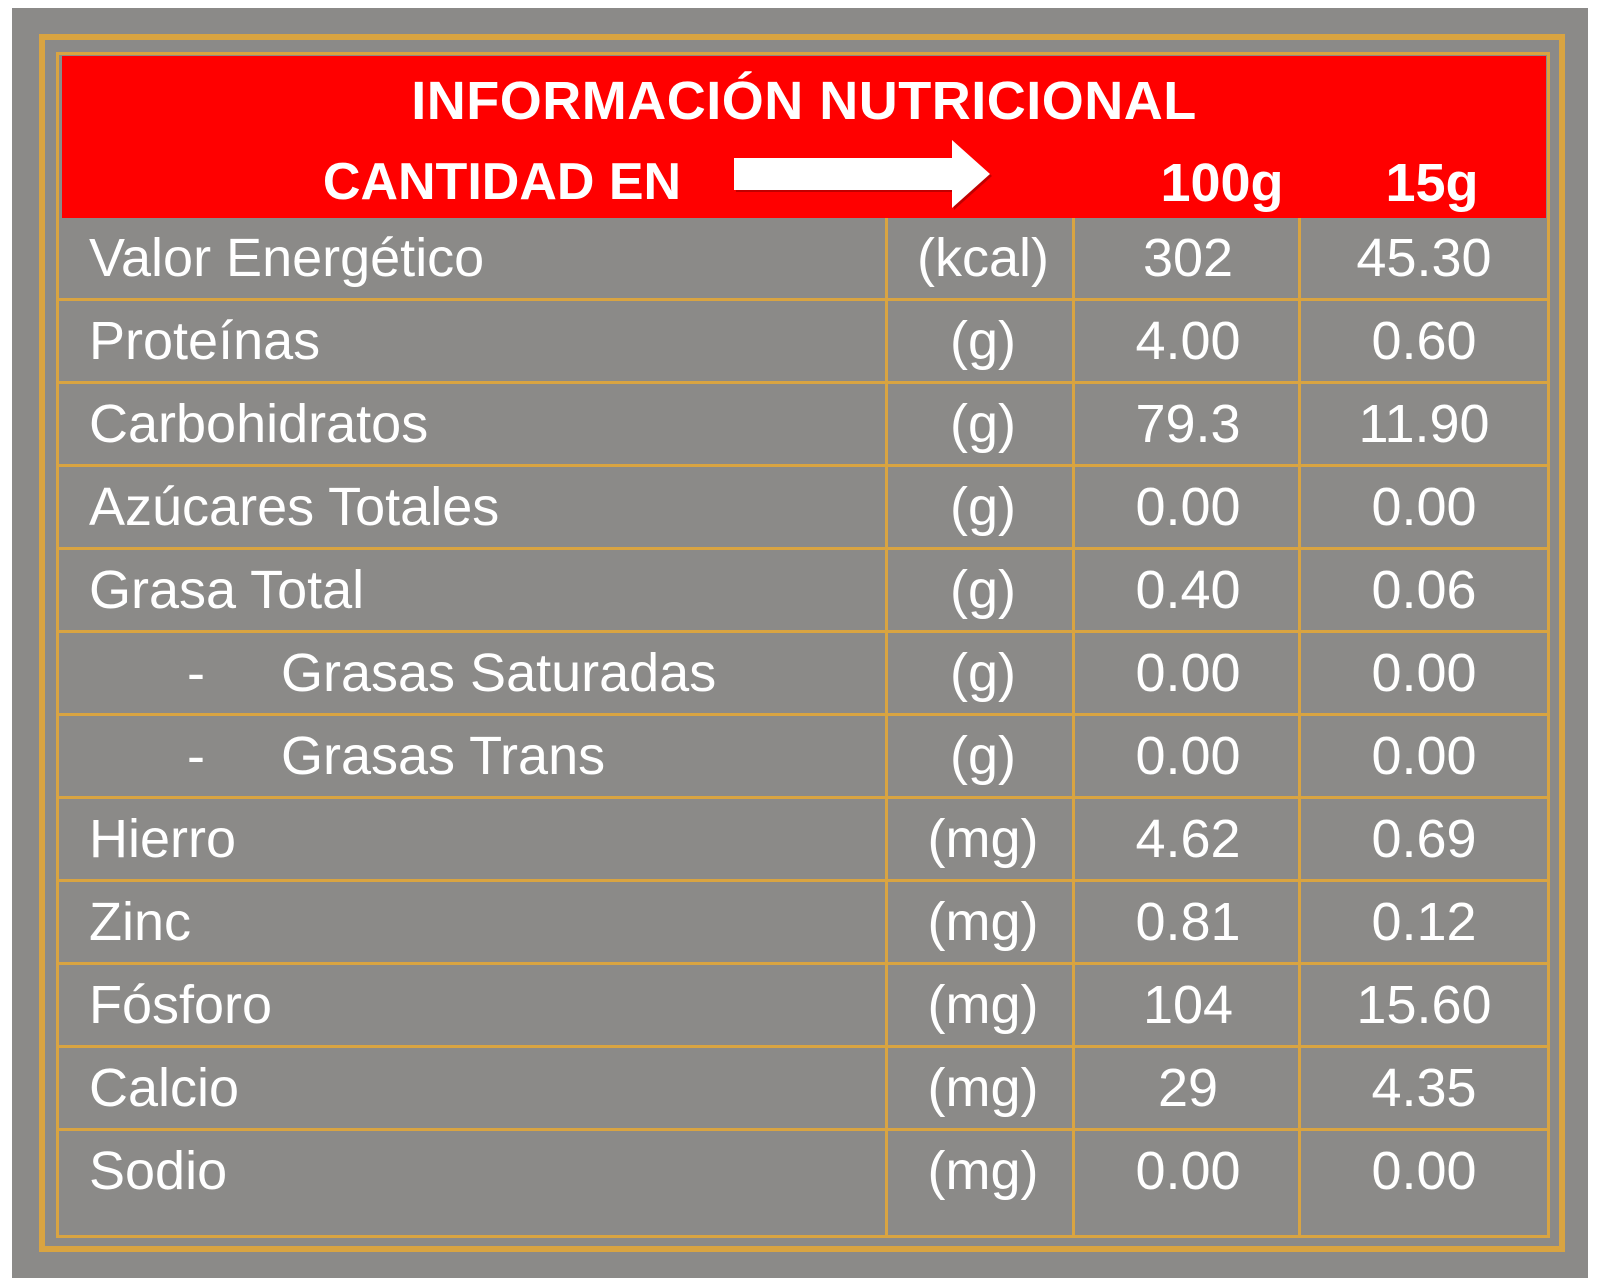 This screenshot has height=1280, width=1600. I want to click on nutrient-name: Grasas Saturadas, so click(499, 673).